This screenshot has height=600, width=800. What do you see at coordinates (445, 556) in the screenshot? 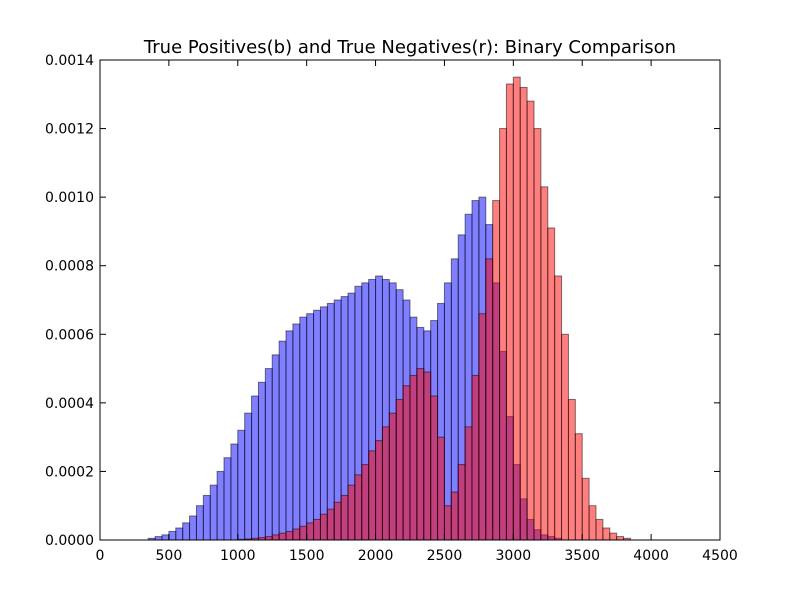
I see `x-tick-label: 2500` at bounding box center [445, 556].